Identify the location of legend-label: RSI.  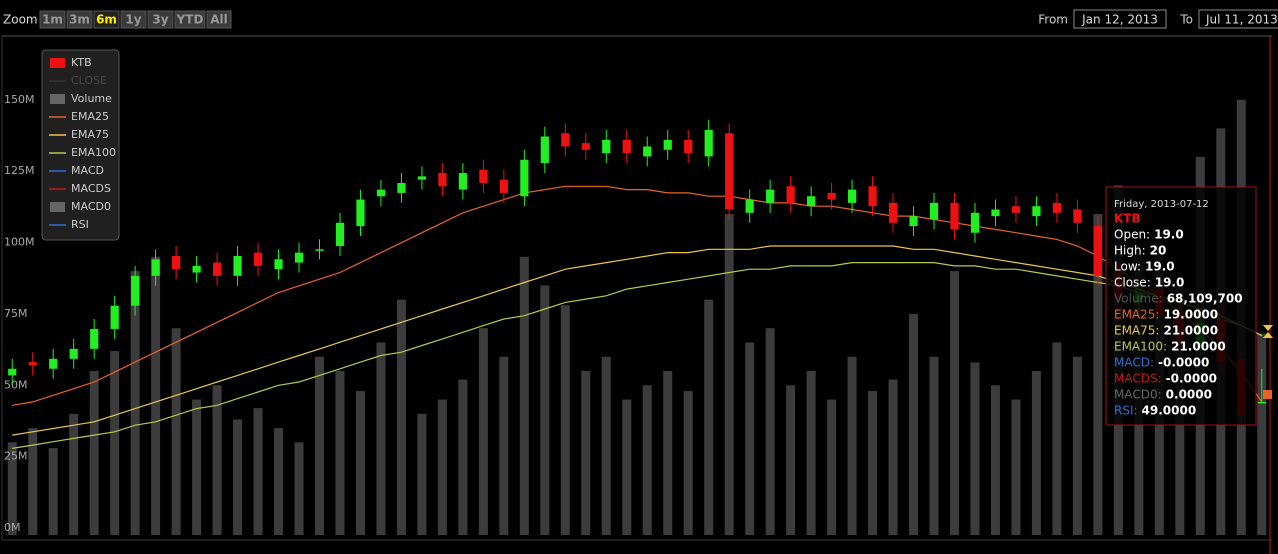
(80, 224).